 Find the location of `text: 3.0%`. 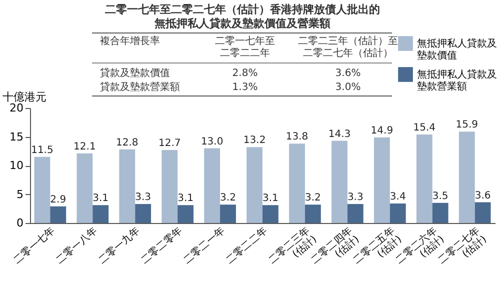

text: 3.0% is located at coordinates (348, 87).